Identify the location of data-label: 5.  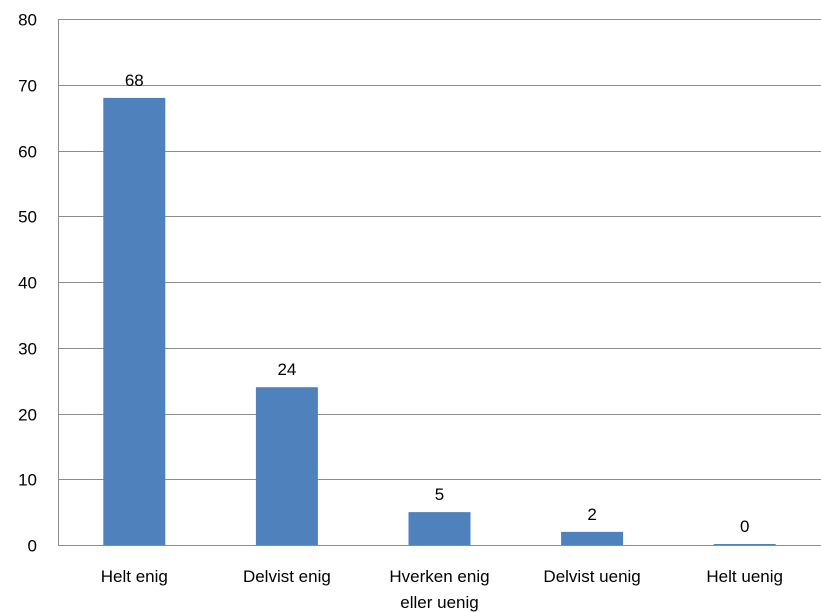
(439, 494).